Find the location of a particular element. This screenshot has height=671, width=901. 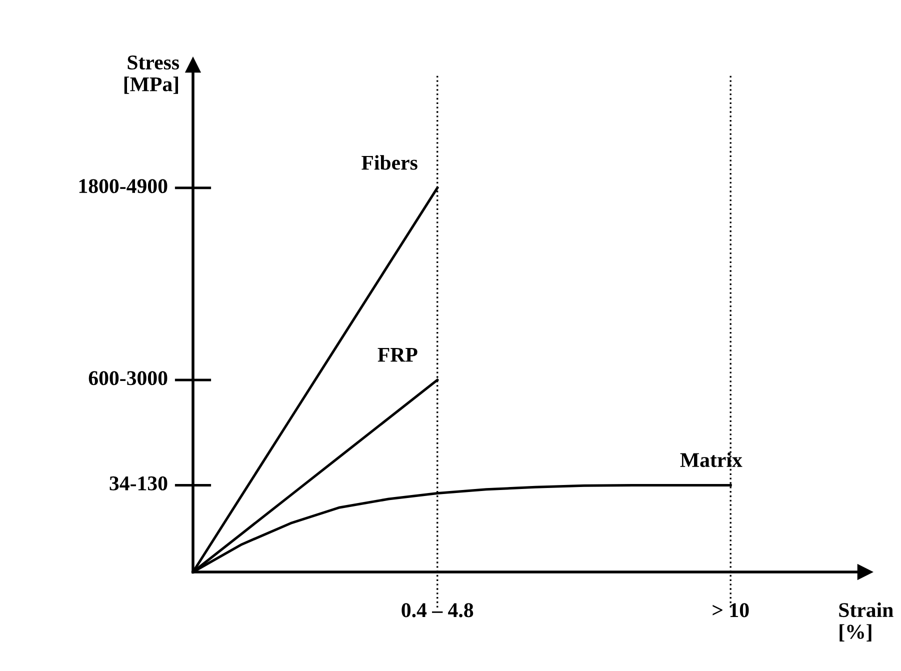

x-tick-label: 0.4 – 4.8 is located at coordinates (438, 610).